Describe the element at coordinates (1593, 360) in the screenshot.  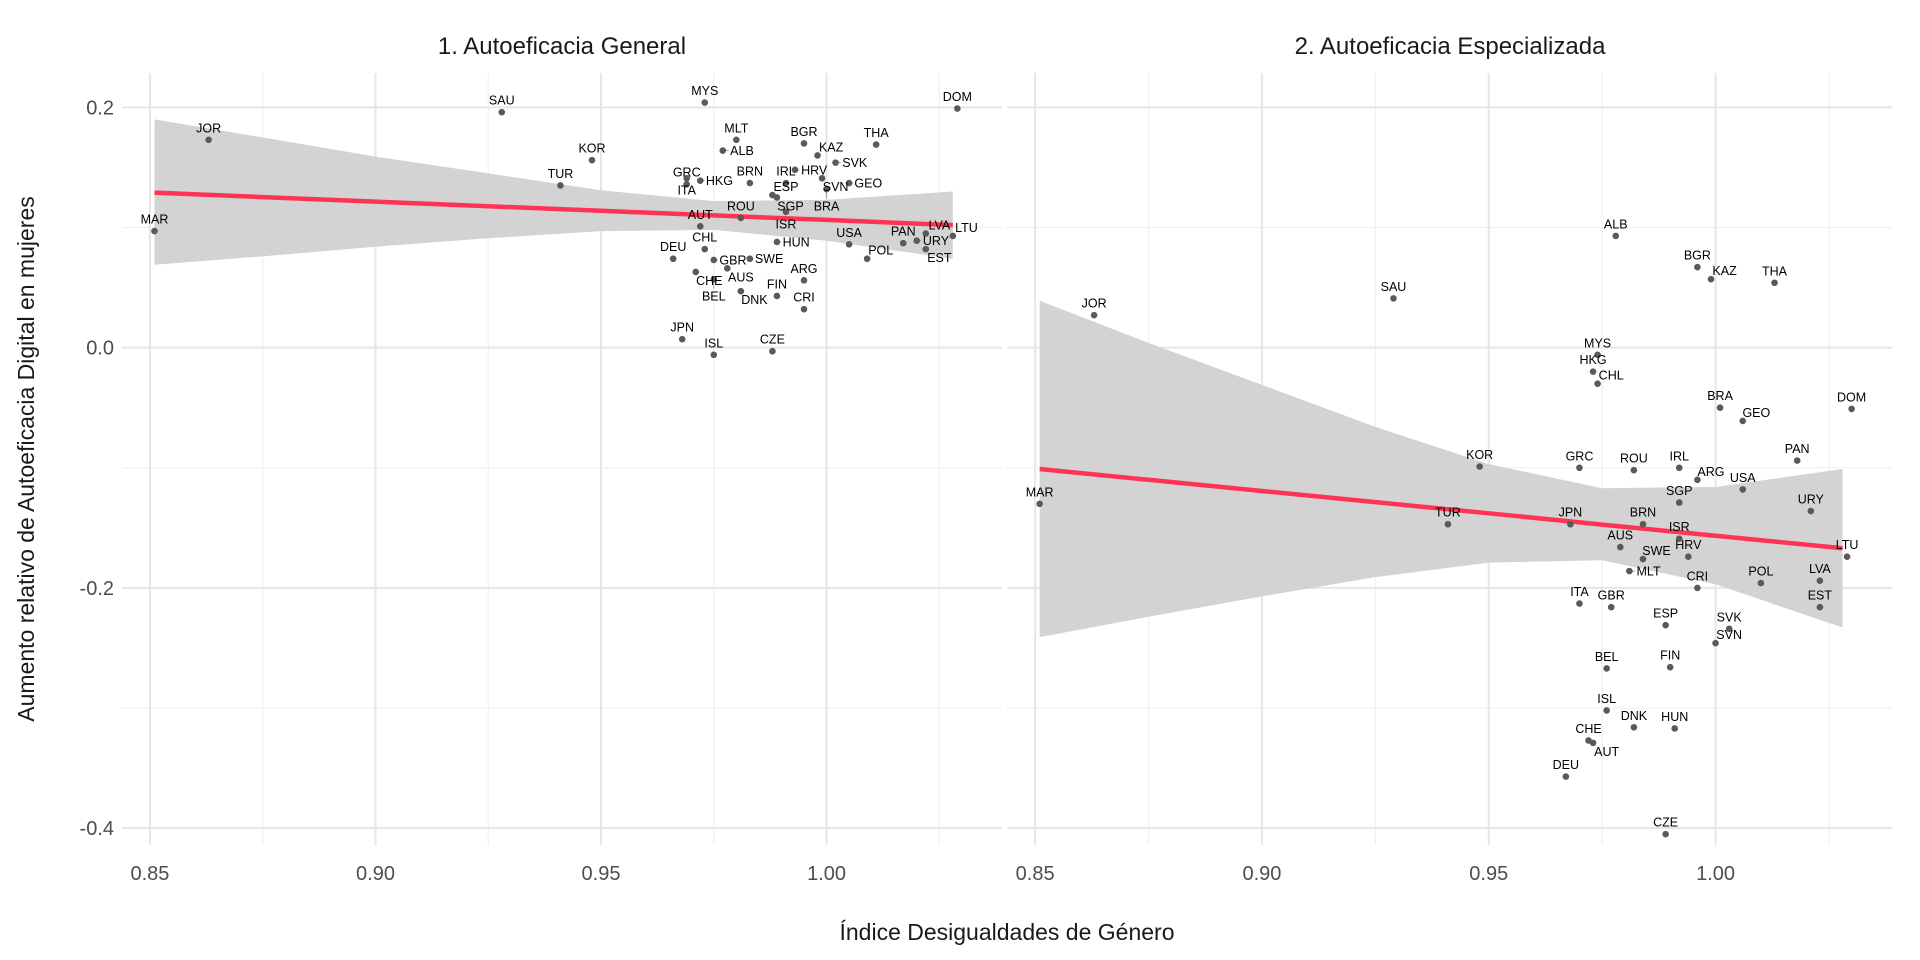
I see `point-label-hkg: HKG` at that location.